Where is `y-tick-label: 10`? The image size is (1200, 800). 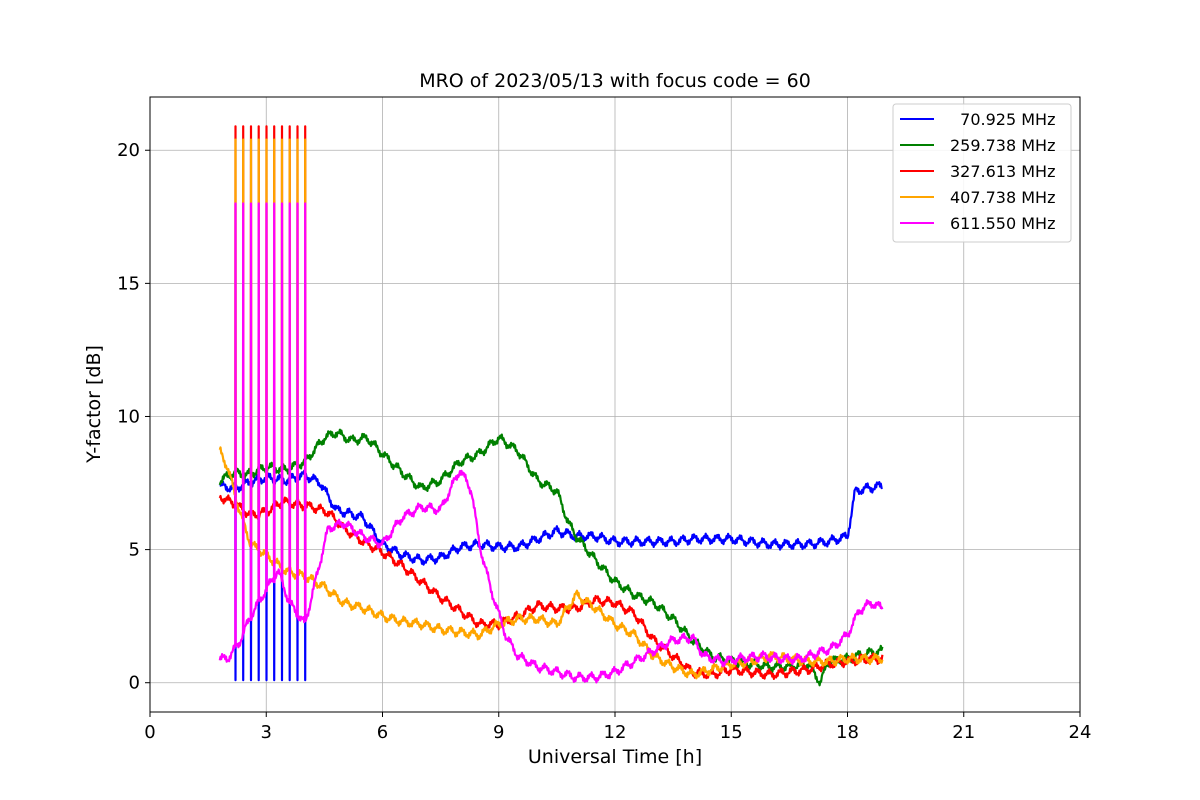 y-tick-label: 10 is located at coordinates (128, 416).